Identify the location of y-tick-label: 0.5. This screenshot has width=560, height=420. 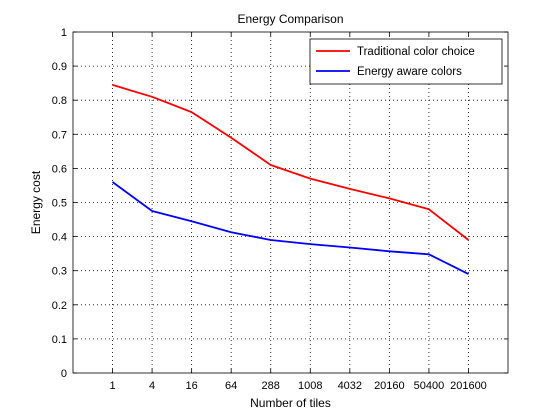
(59, 204).